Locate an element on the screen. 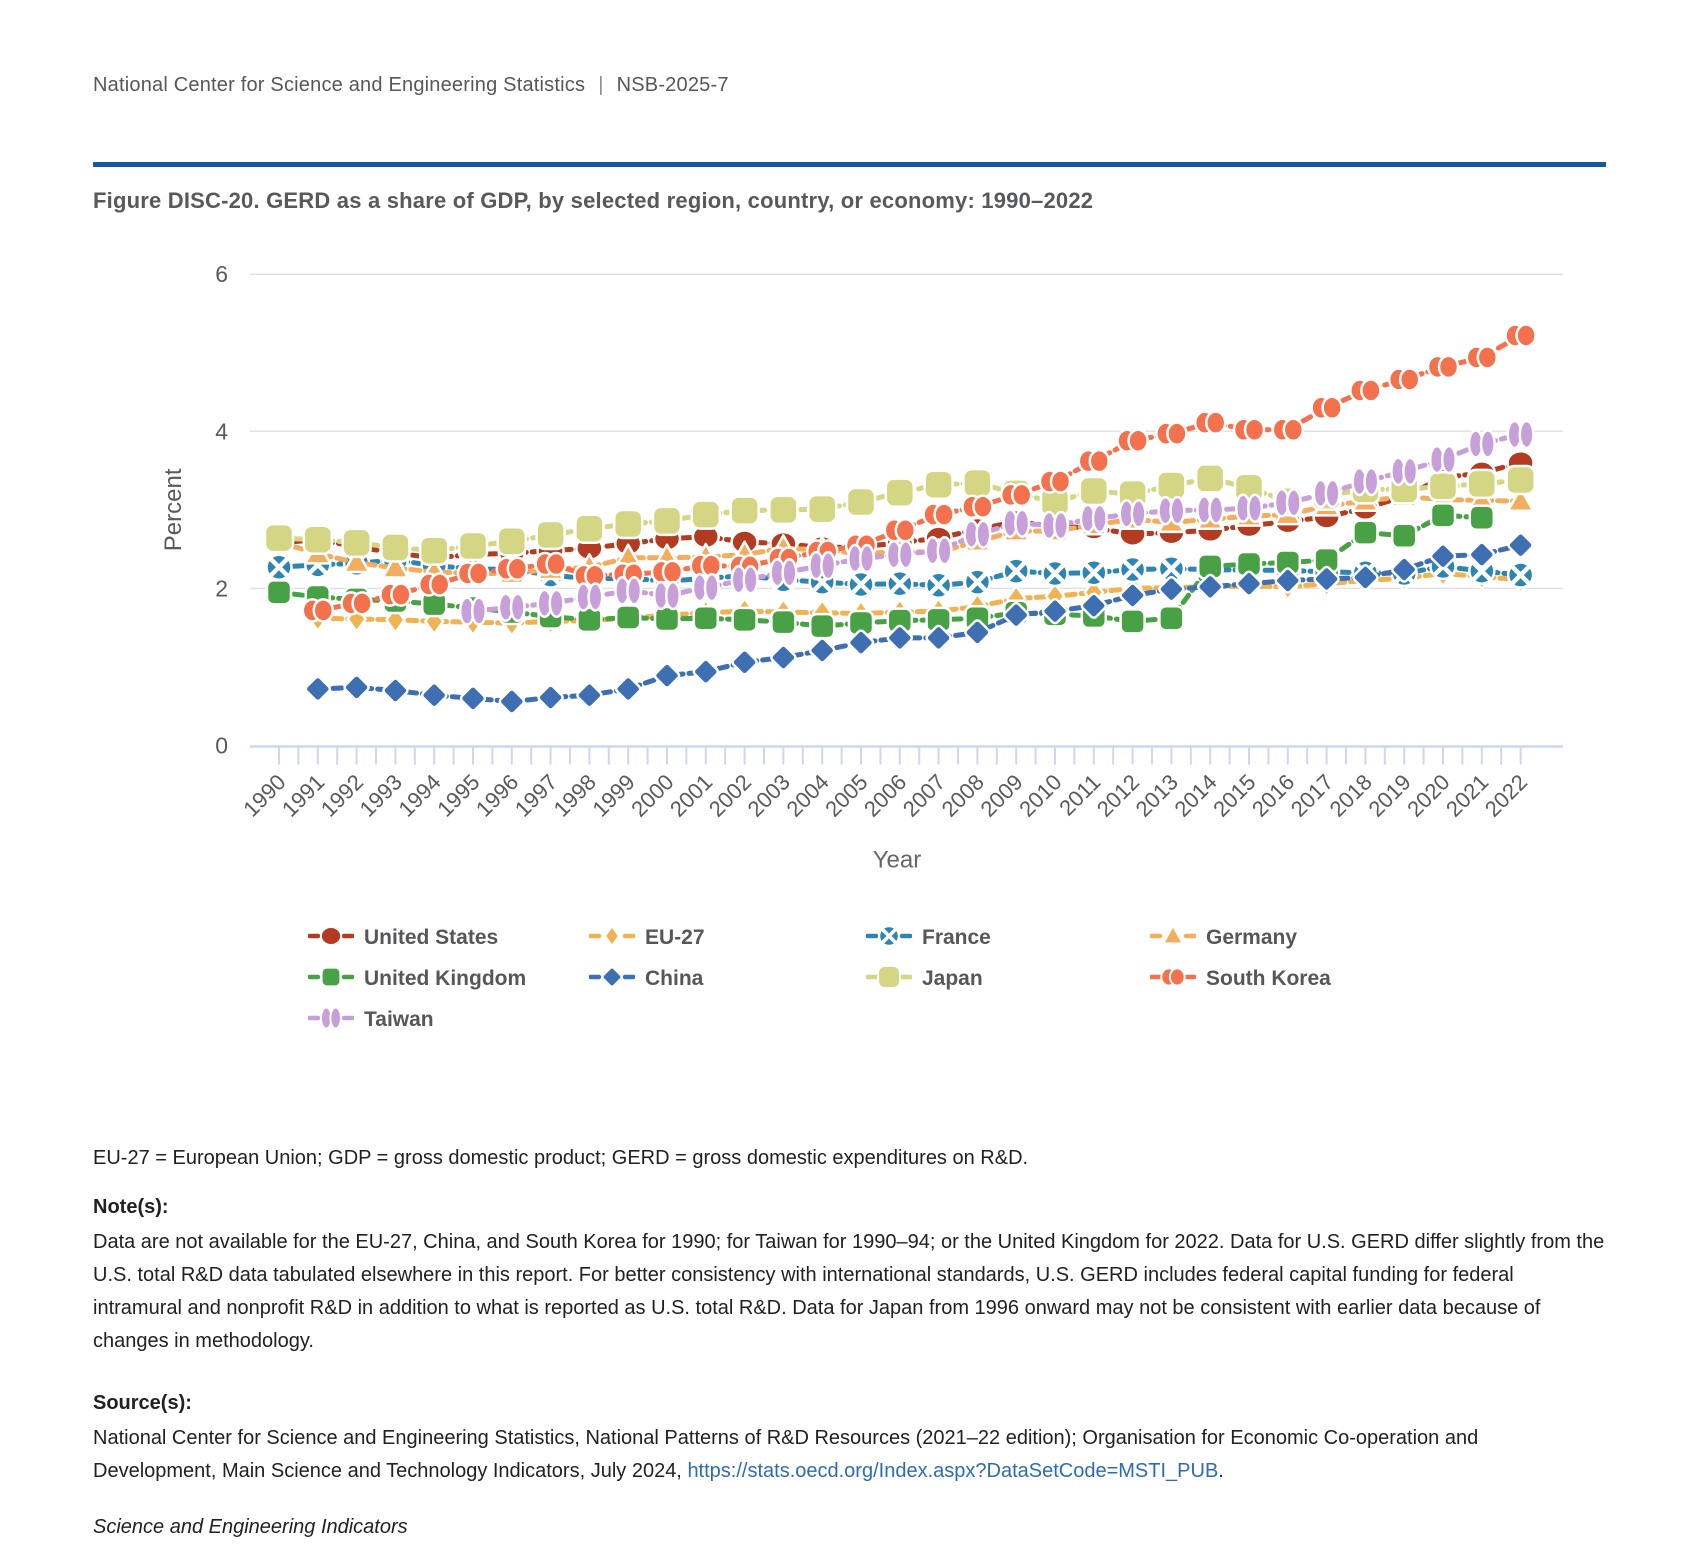 This screenshot has width=1699, height=1551. svg-text: 2002 is located at coordinates (730, 795).